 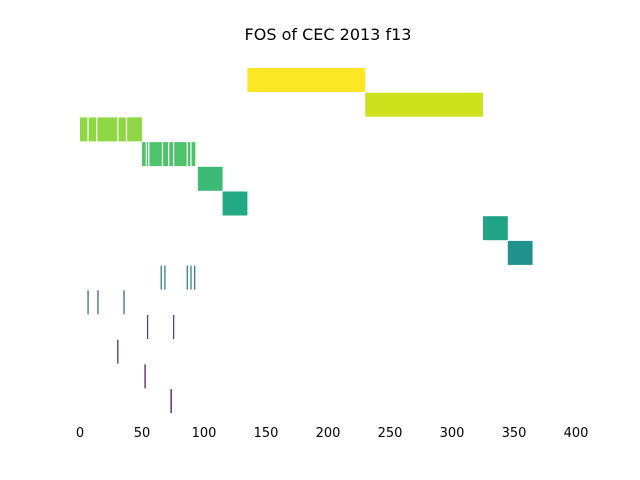 I want to click on x-tick-label: 200, so click(x=328, y=433).